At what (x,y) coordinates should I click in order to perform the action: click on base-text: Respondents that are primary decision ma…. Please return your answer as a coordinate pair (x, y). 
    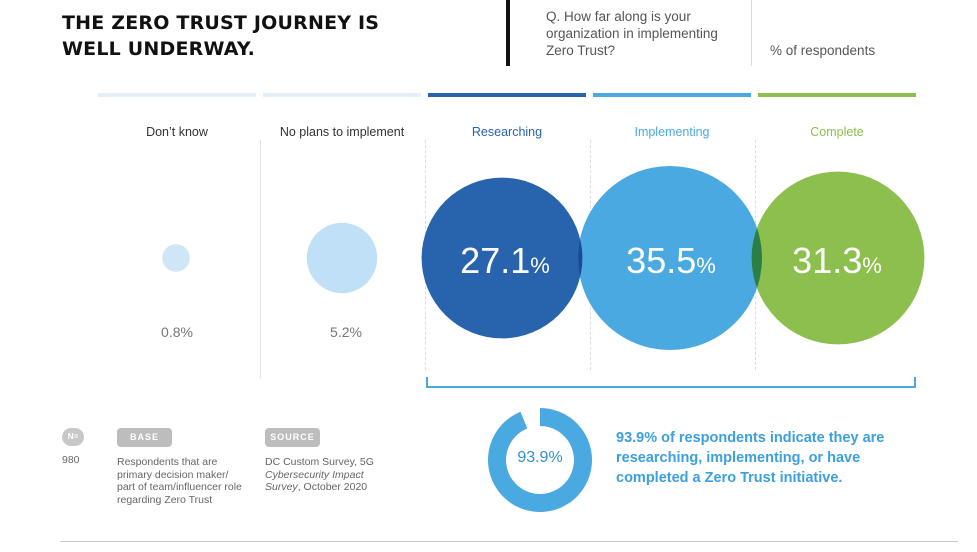
    Looking at the image, I should click on (179, 481).